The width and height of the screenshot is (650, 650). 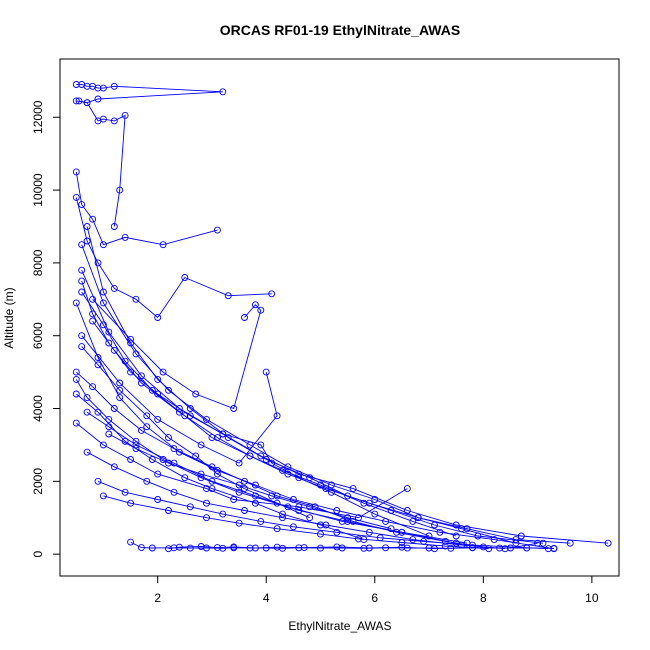 What do you see at coordinates (38, 553) in the screenshot?
I see `y-tick-label: 0` at bounding box center [38, 553].